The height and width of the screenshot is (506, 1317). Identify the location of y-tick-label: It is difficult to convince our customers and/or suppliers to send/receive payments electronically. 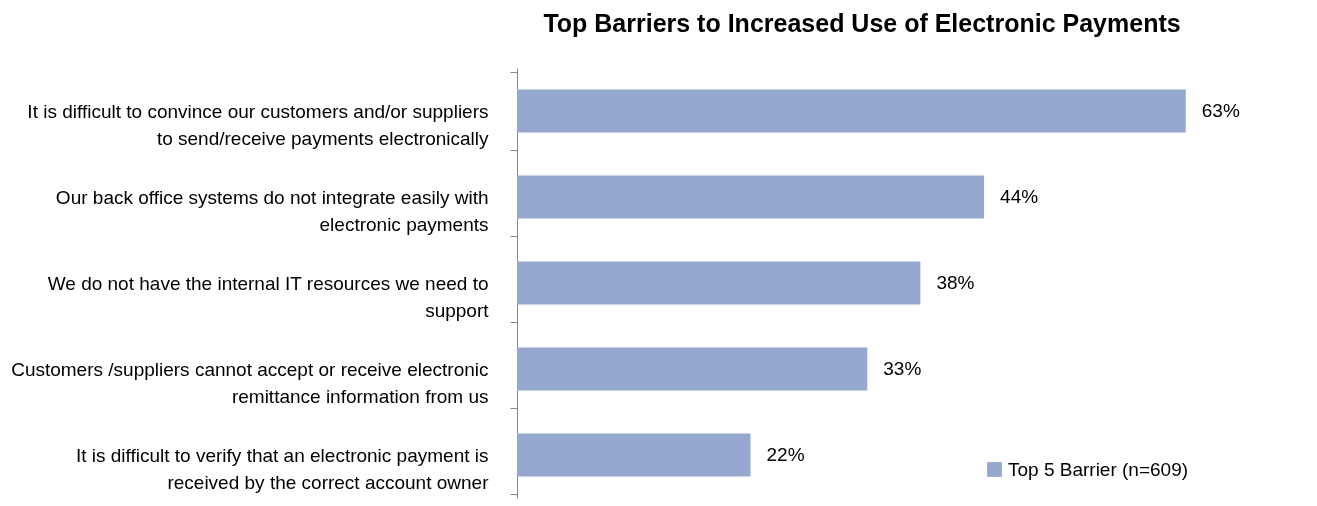
(258, 124).